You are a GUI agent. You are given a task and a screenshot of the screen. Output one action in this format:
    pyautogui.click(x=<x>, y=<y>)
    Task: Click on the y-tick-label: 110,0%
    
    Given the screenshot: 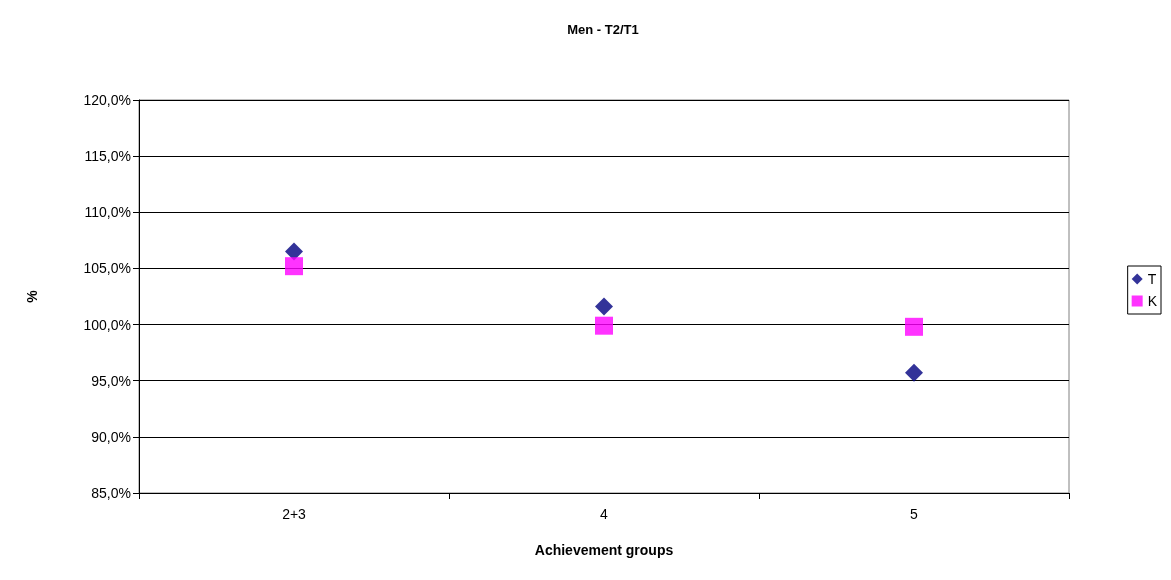 What is the action you would take?
    pyautogui.click(x=107, y=212)
    